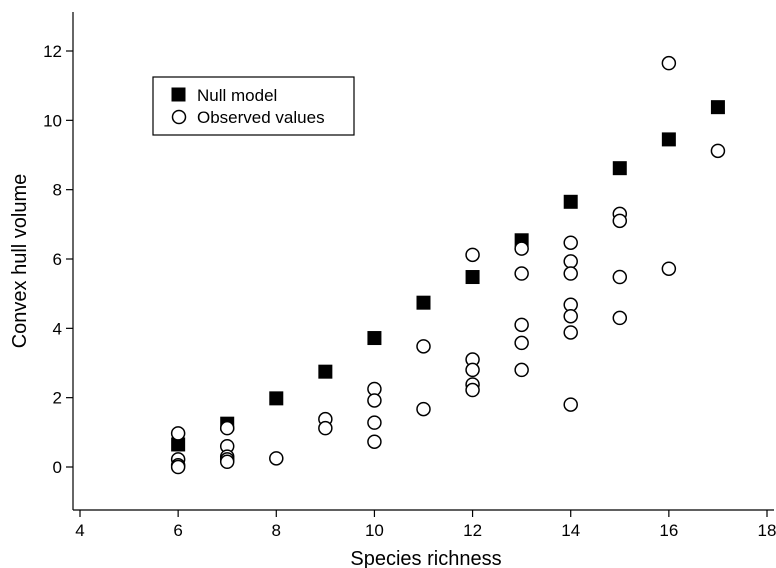  Describe the element at coordinates (20, 261) in the screenshot. I see `y-axis-title: Convex hull volume` at that location.